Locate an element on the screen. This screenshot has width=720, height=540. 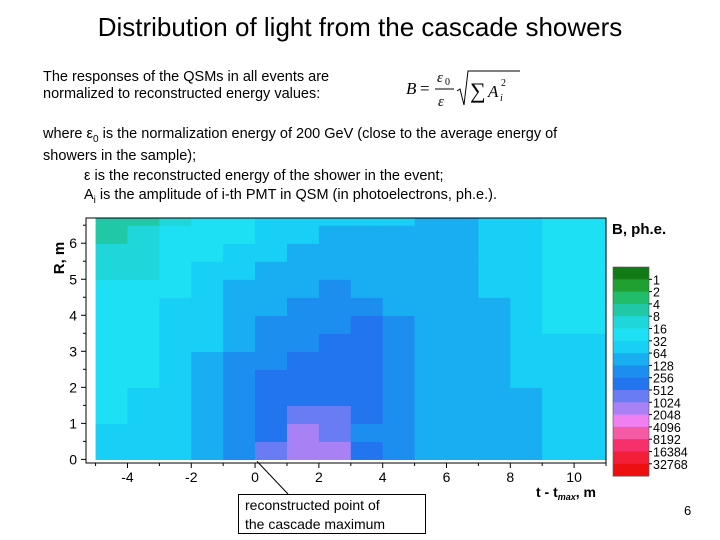
y-tick-label: 4 is located at coordinates (73, 315).